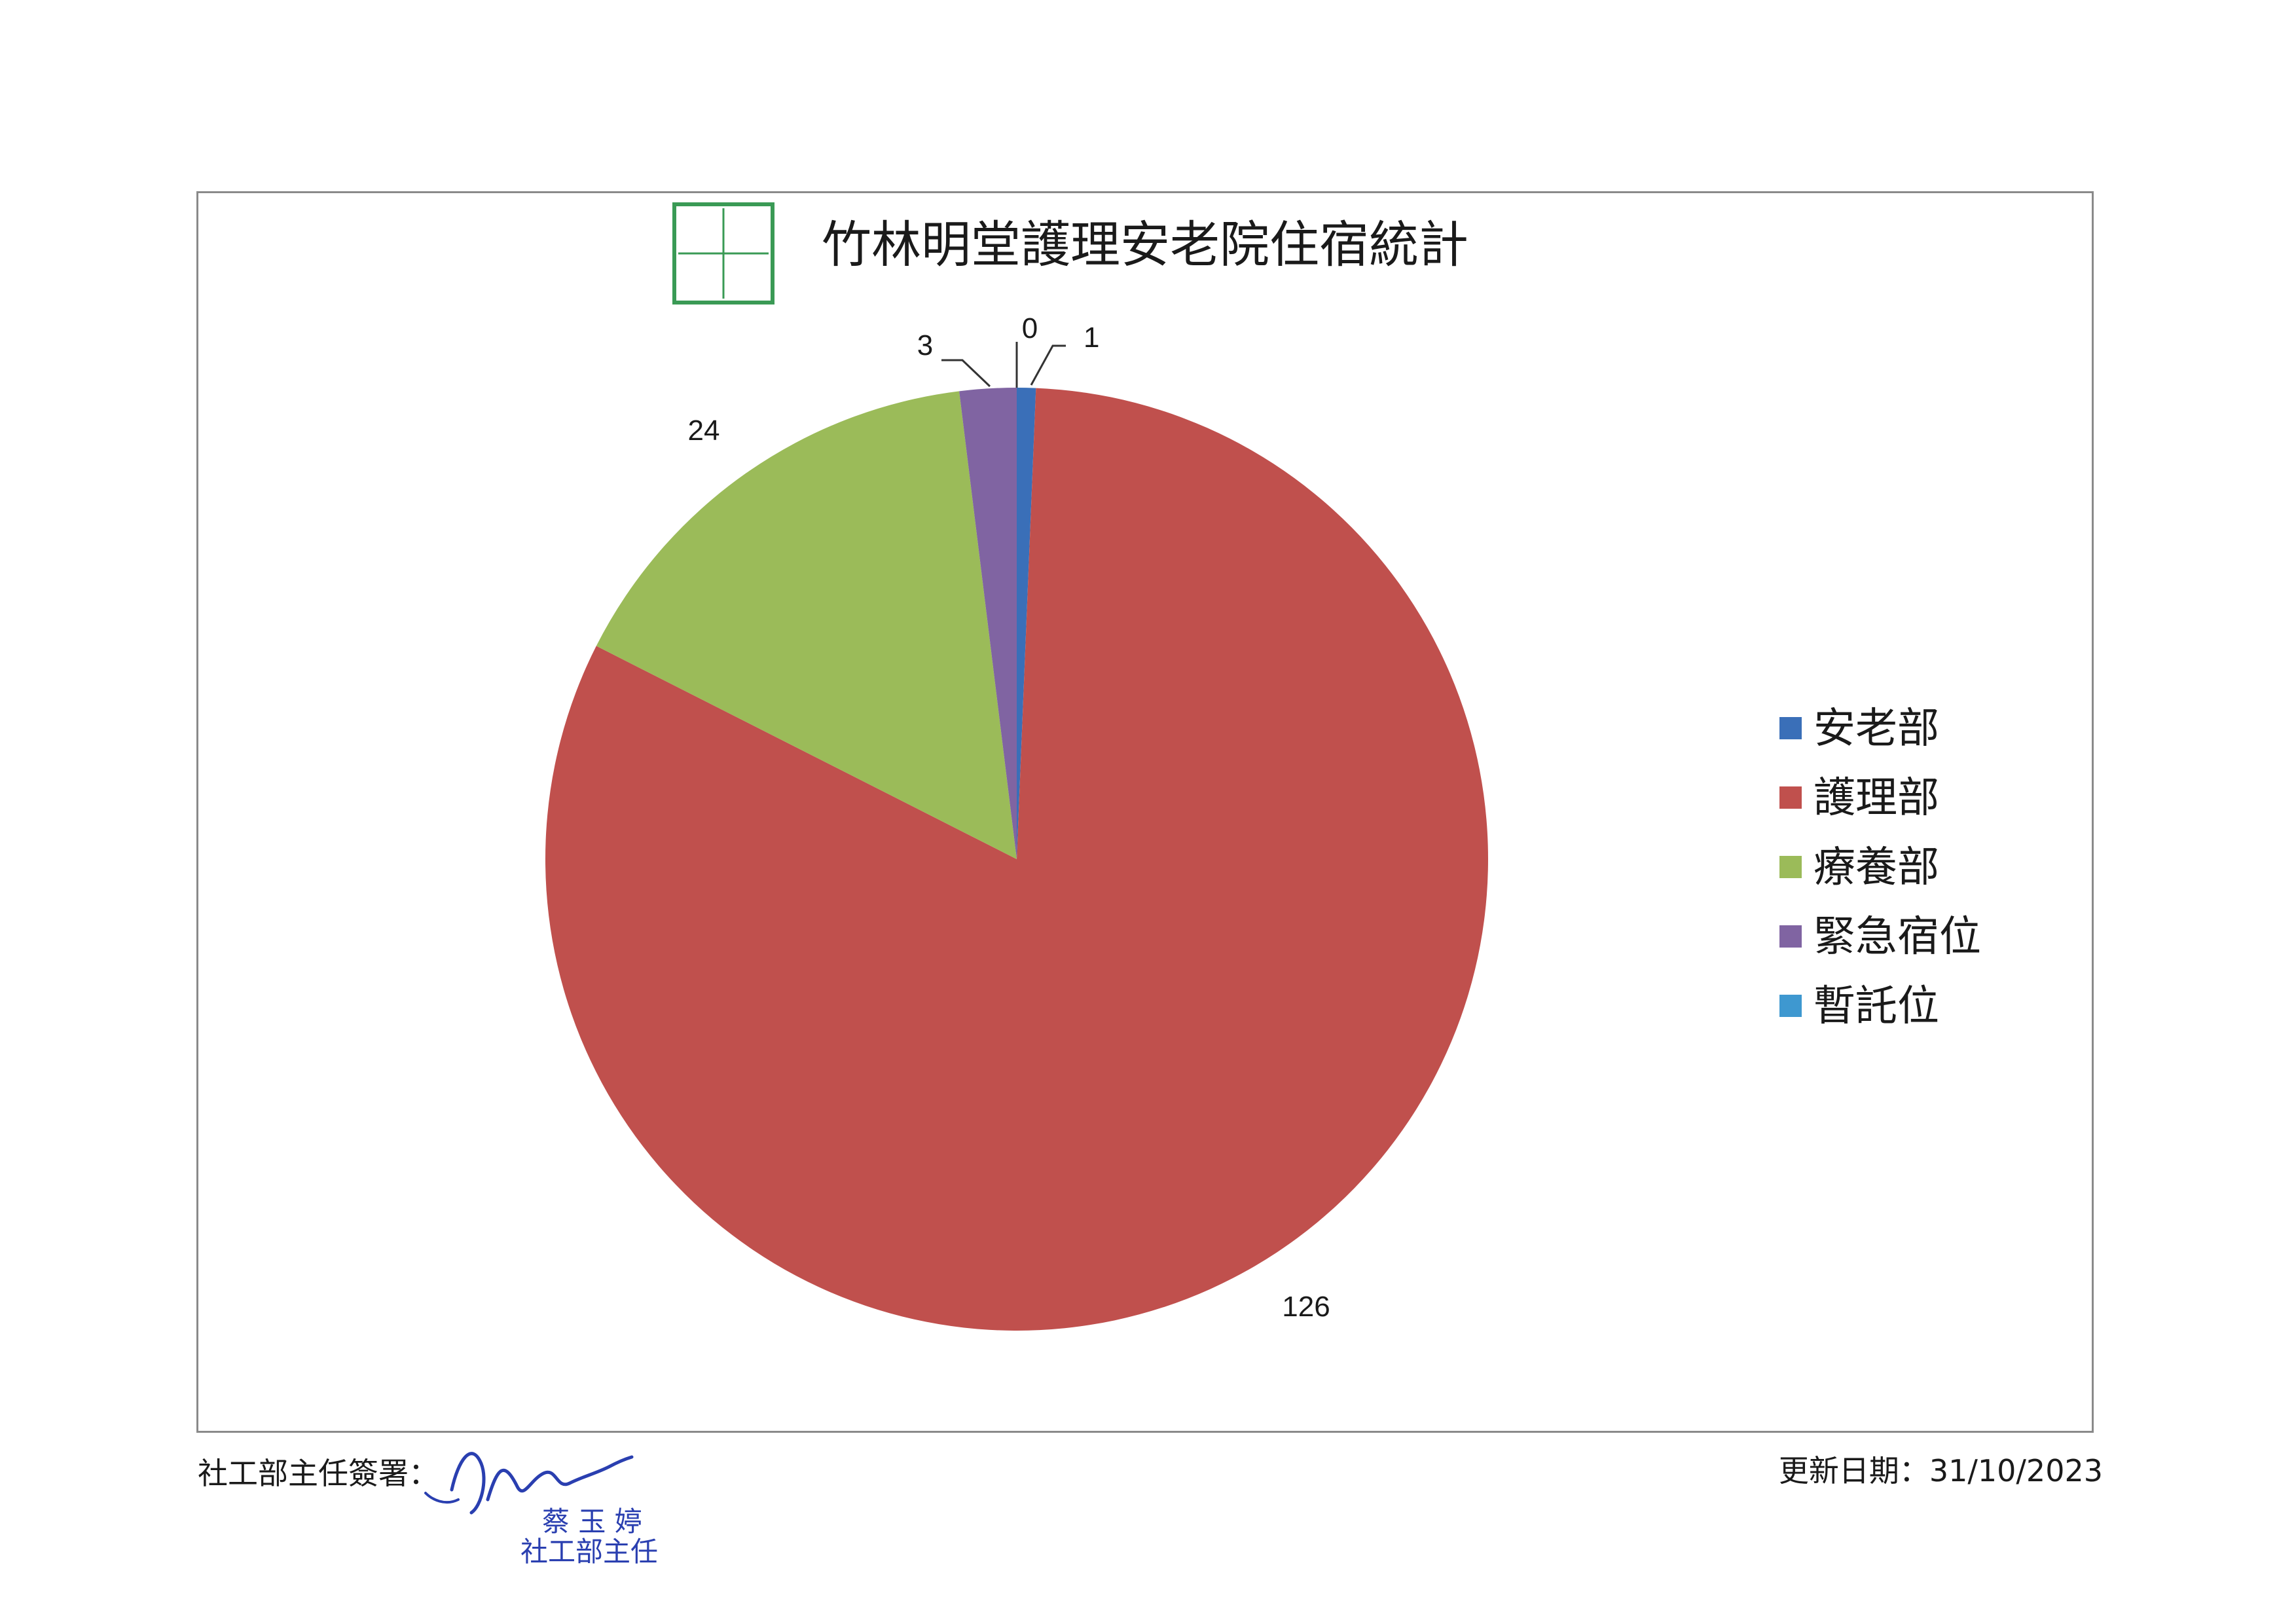 This screenshot has width=2296, height=1624. Describe the element at coordinates (589, 1552) in the screenshot. I see `signer-title: 社工部主任` at that location.